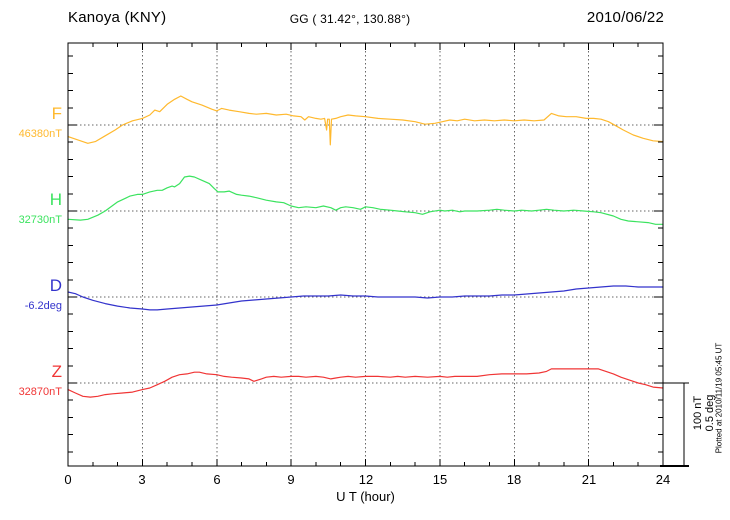 This screenshot has width=730, height=520. Describe the element at coordinates (663, 479) in the screenshot. I see `x-tick-label-24: 24` at that location.